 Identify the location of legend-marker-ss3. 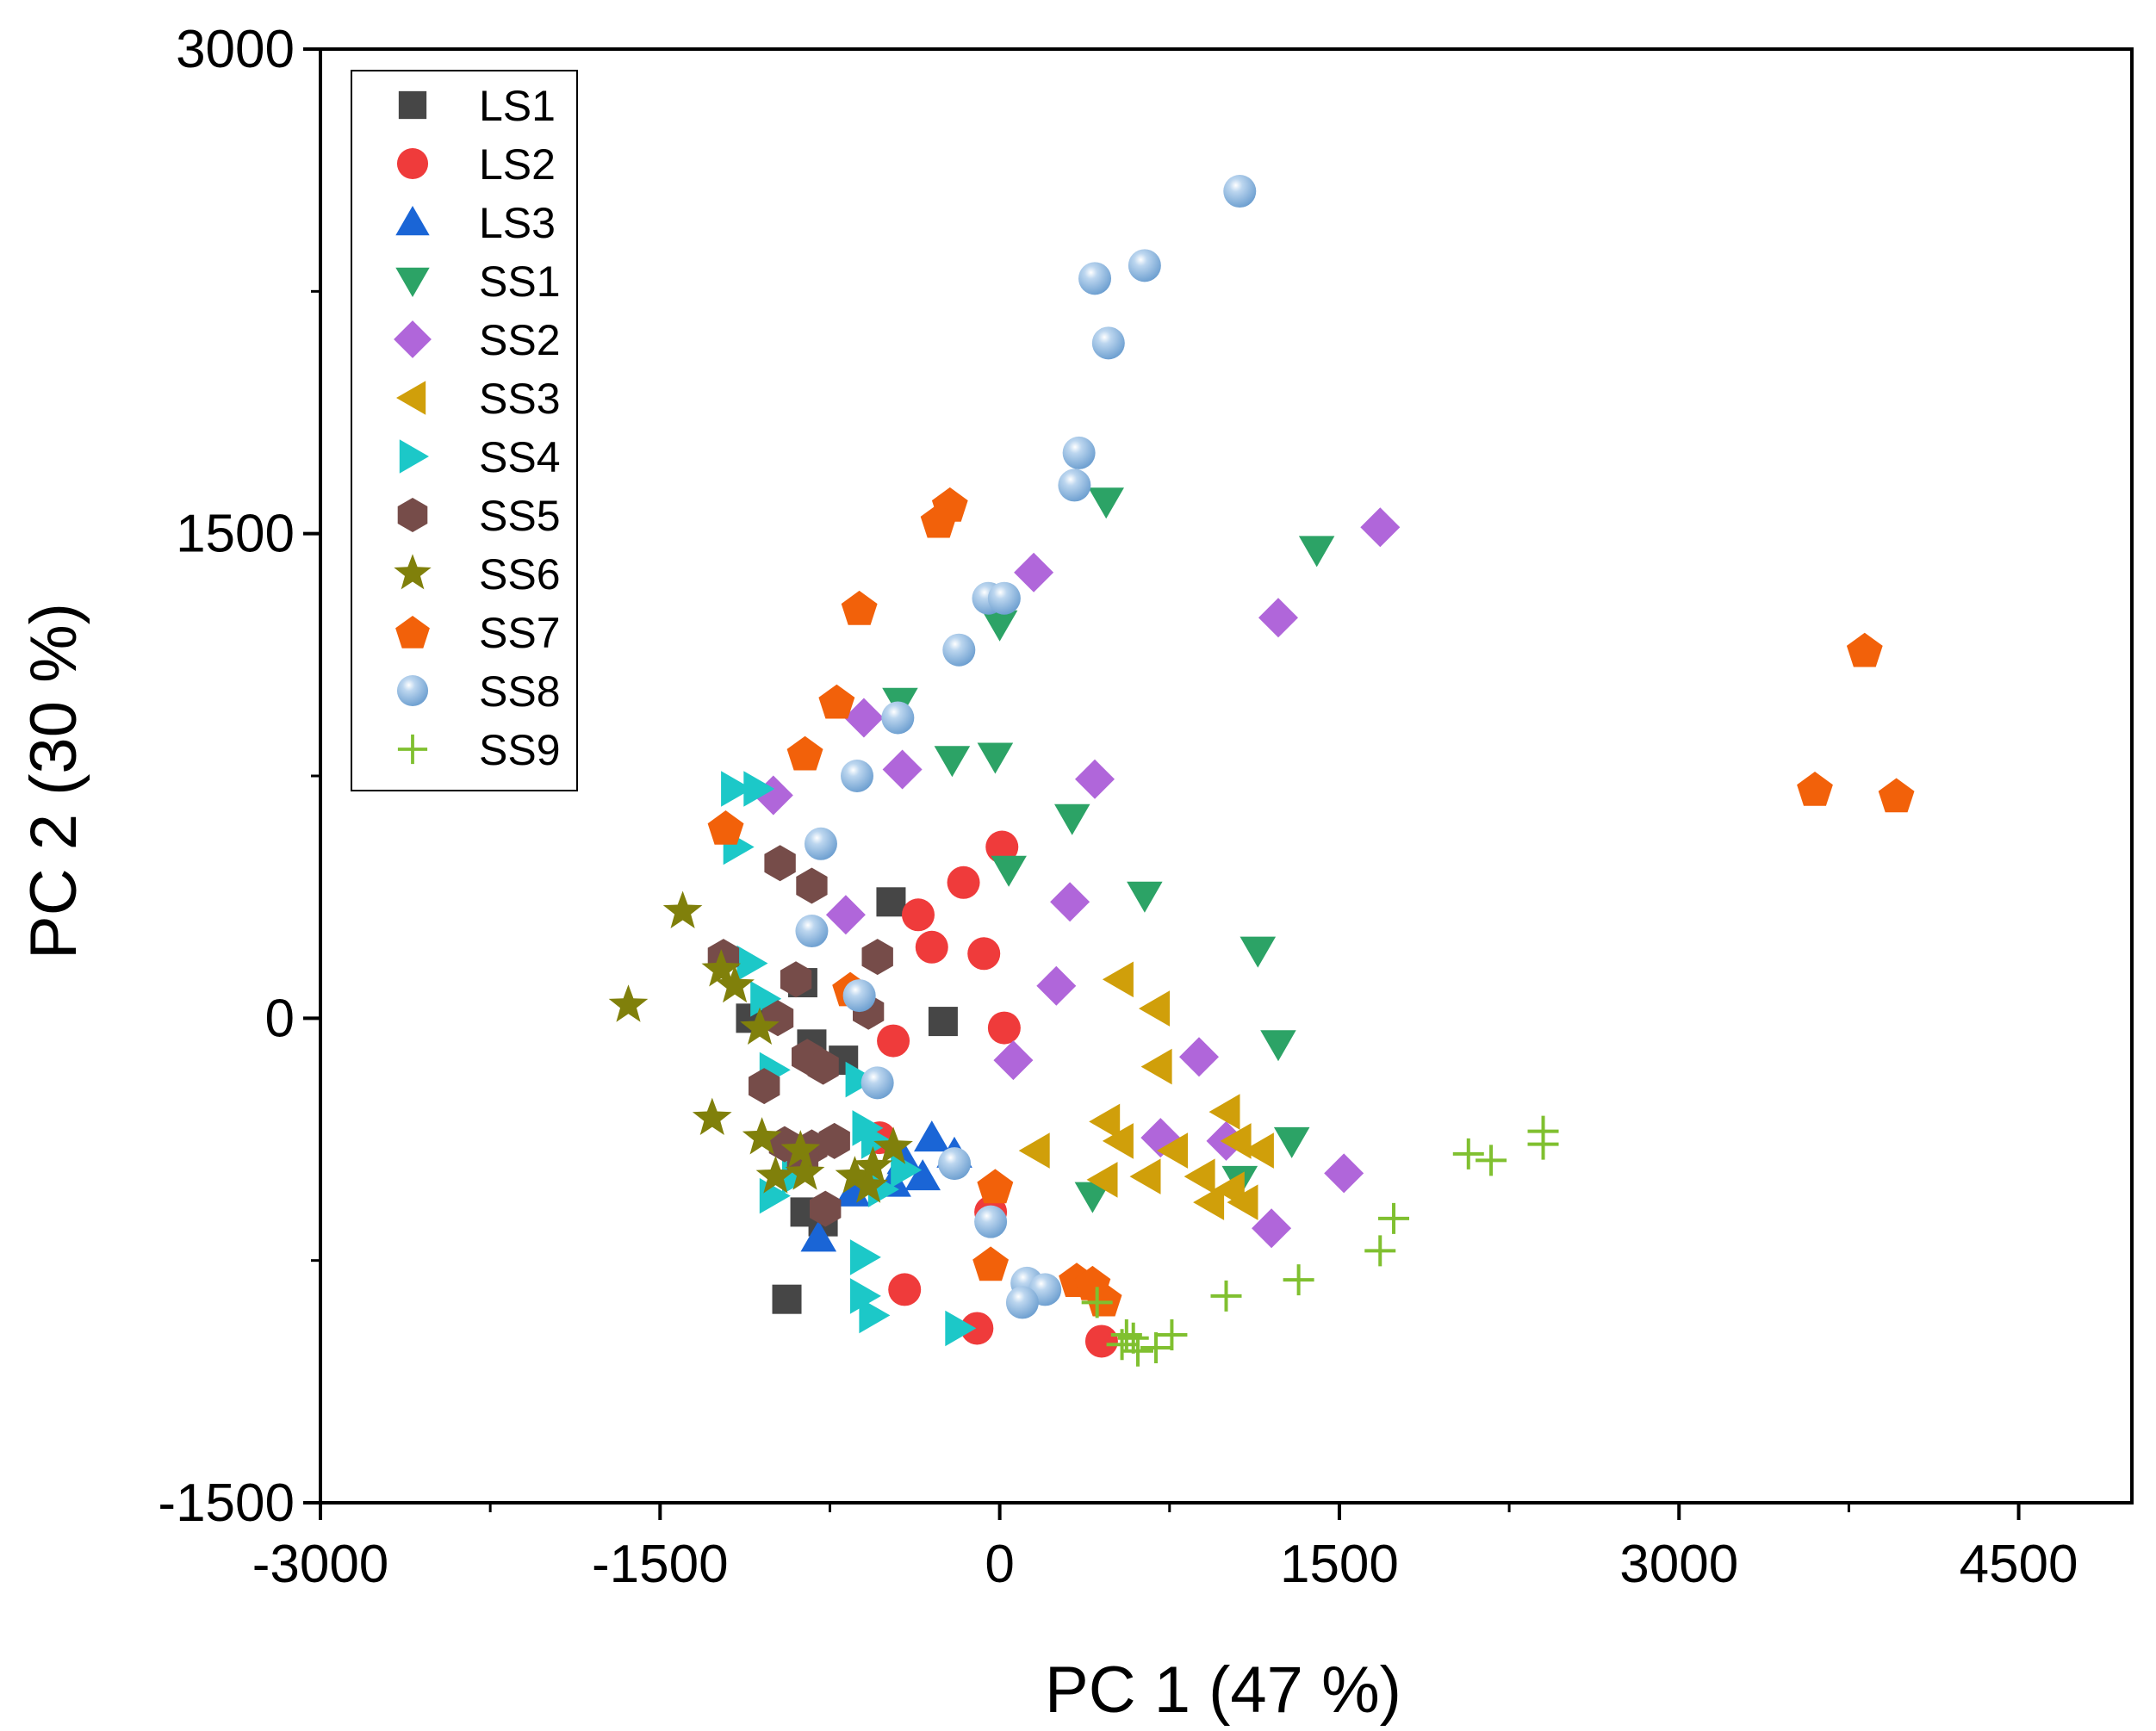
(411, 398).